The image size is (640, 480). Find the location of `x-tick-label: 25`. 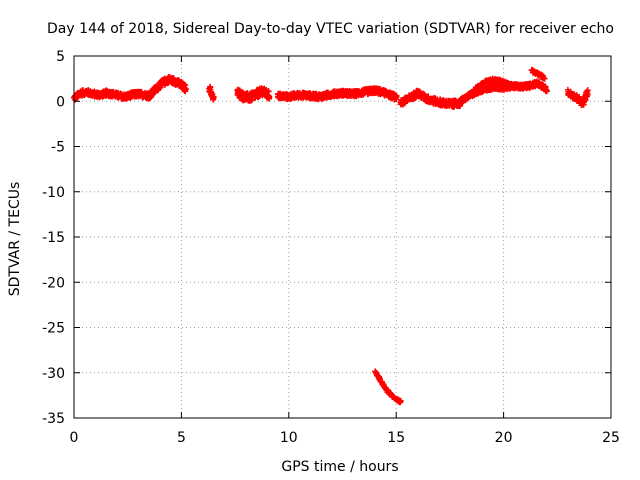

x-tick-label: 25 is located at coordinates (611, 438).